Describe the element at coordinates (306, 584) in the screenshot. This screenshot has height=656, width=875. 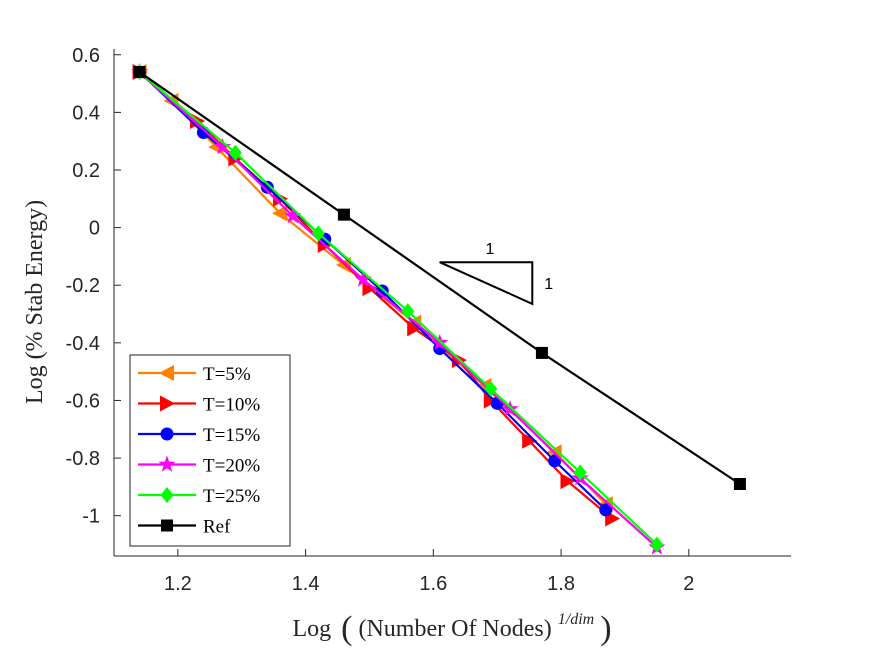
I see `x-tick-label: 1.4` at that location.